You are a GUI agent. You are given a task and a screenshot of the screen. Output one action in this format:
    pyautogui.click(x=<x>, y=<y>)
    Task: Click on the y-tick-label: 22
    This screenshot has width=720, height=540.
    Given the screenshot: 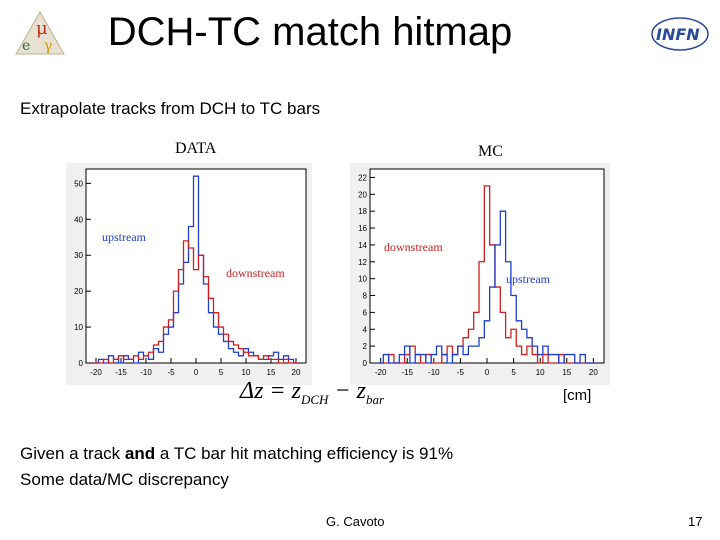 What is the action you would take?
    pyautogui.click(x=362, y=177)
    